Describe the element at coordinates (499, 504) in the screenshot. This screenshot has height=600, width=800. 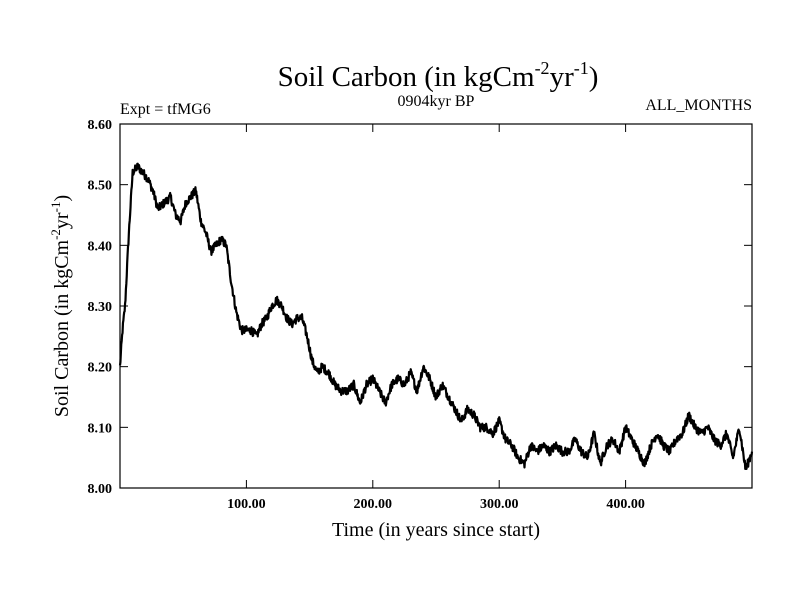
I see `x-tick-label: 300.00` at that location.